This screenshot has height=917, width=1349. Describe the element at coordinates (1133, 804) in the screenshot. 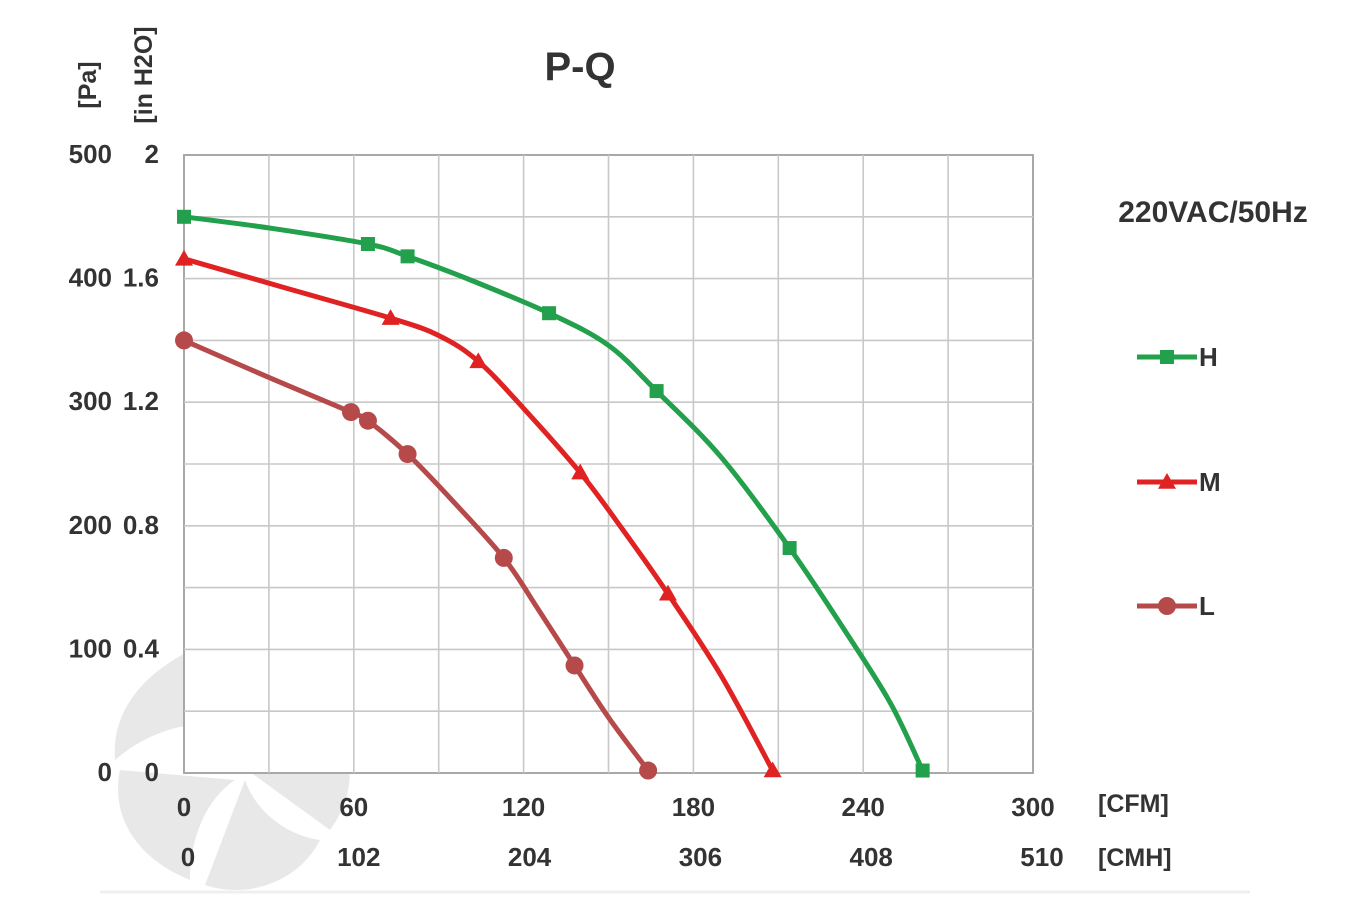

I see `x-unit-cfm: [CFM]` at that location.